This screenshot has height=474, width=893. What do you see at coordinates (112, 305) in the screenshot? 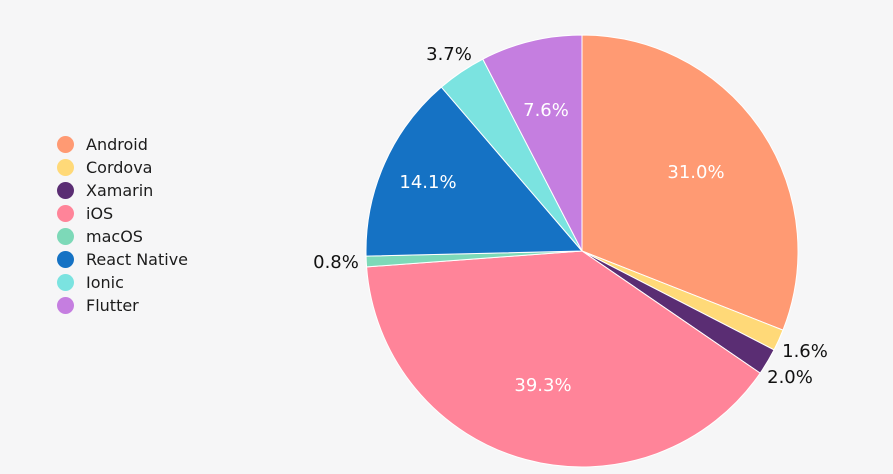
I see `legend-label: Flutter` at bounding box center [112, 305].